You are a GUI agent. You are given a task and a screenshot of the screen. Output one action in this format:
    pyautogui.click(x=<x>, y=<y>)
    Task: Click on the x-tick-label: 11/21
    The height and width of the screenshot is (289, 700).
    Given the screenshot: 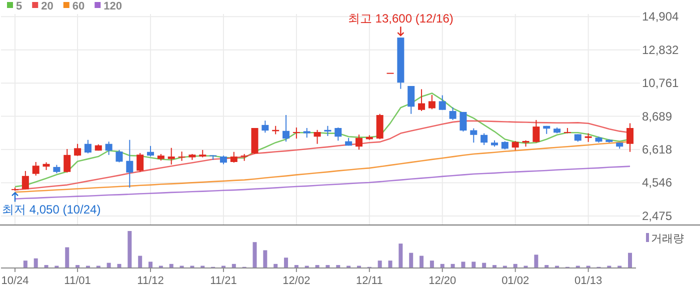 What is the action you would take?
    pyautogui.click(x=223, y=281)
    